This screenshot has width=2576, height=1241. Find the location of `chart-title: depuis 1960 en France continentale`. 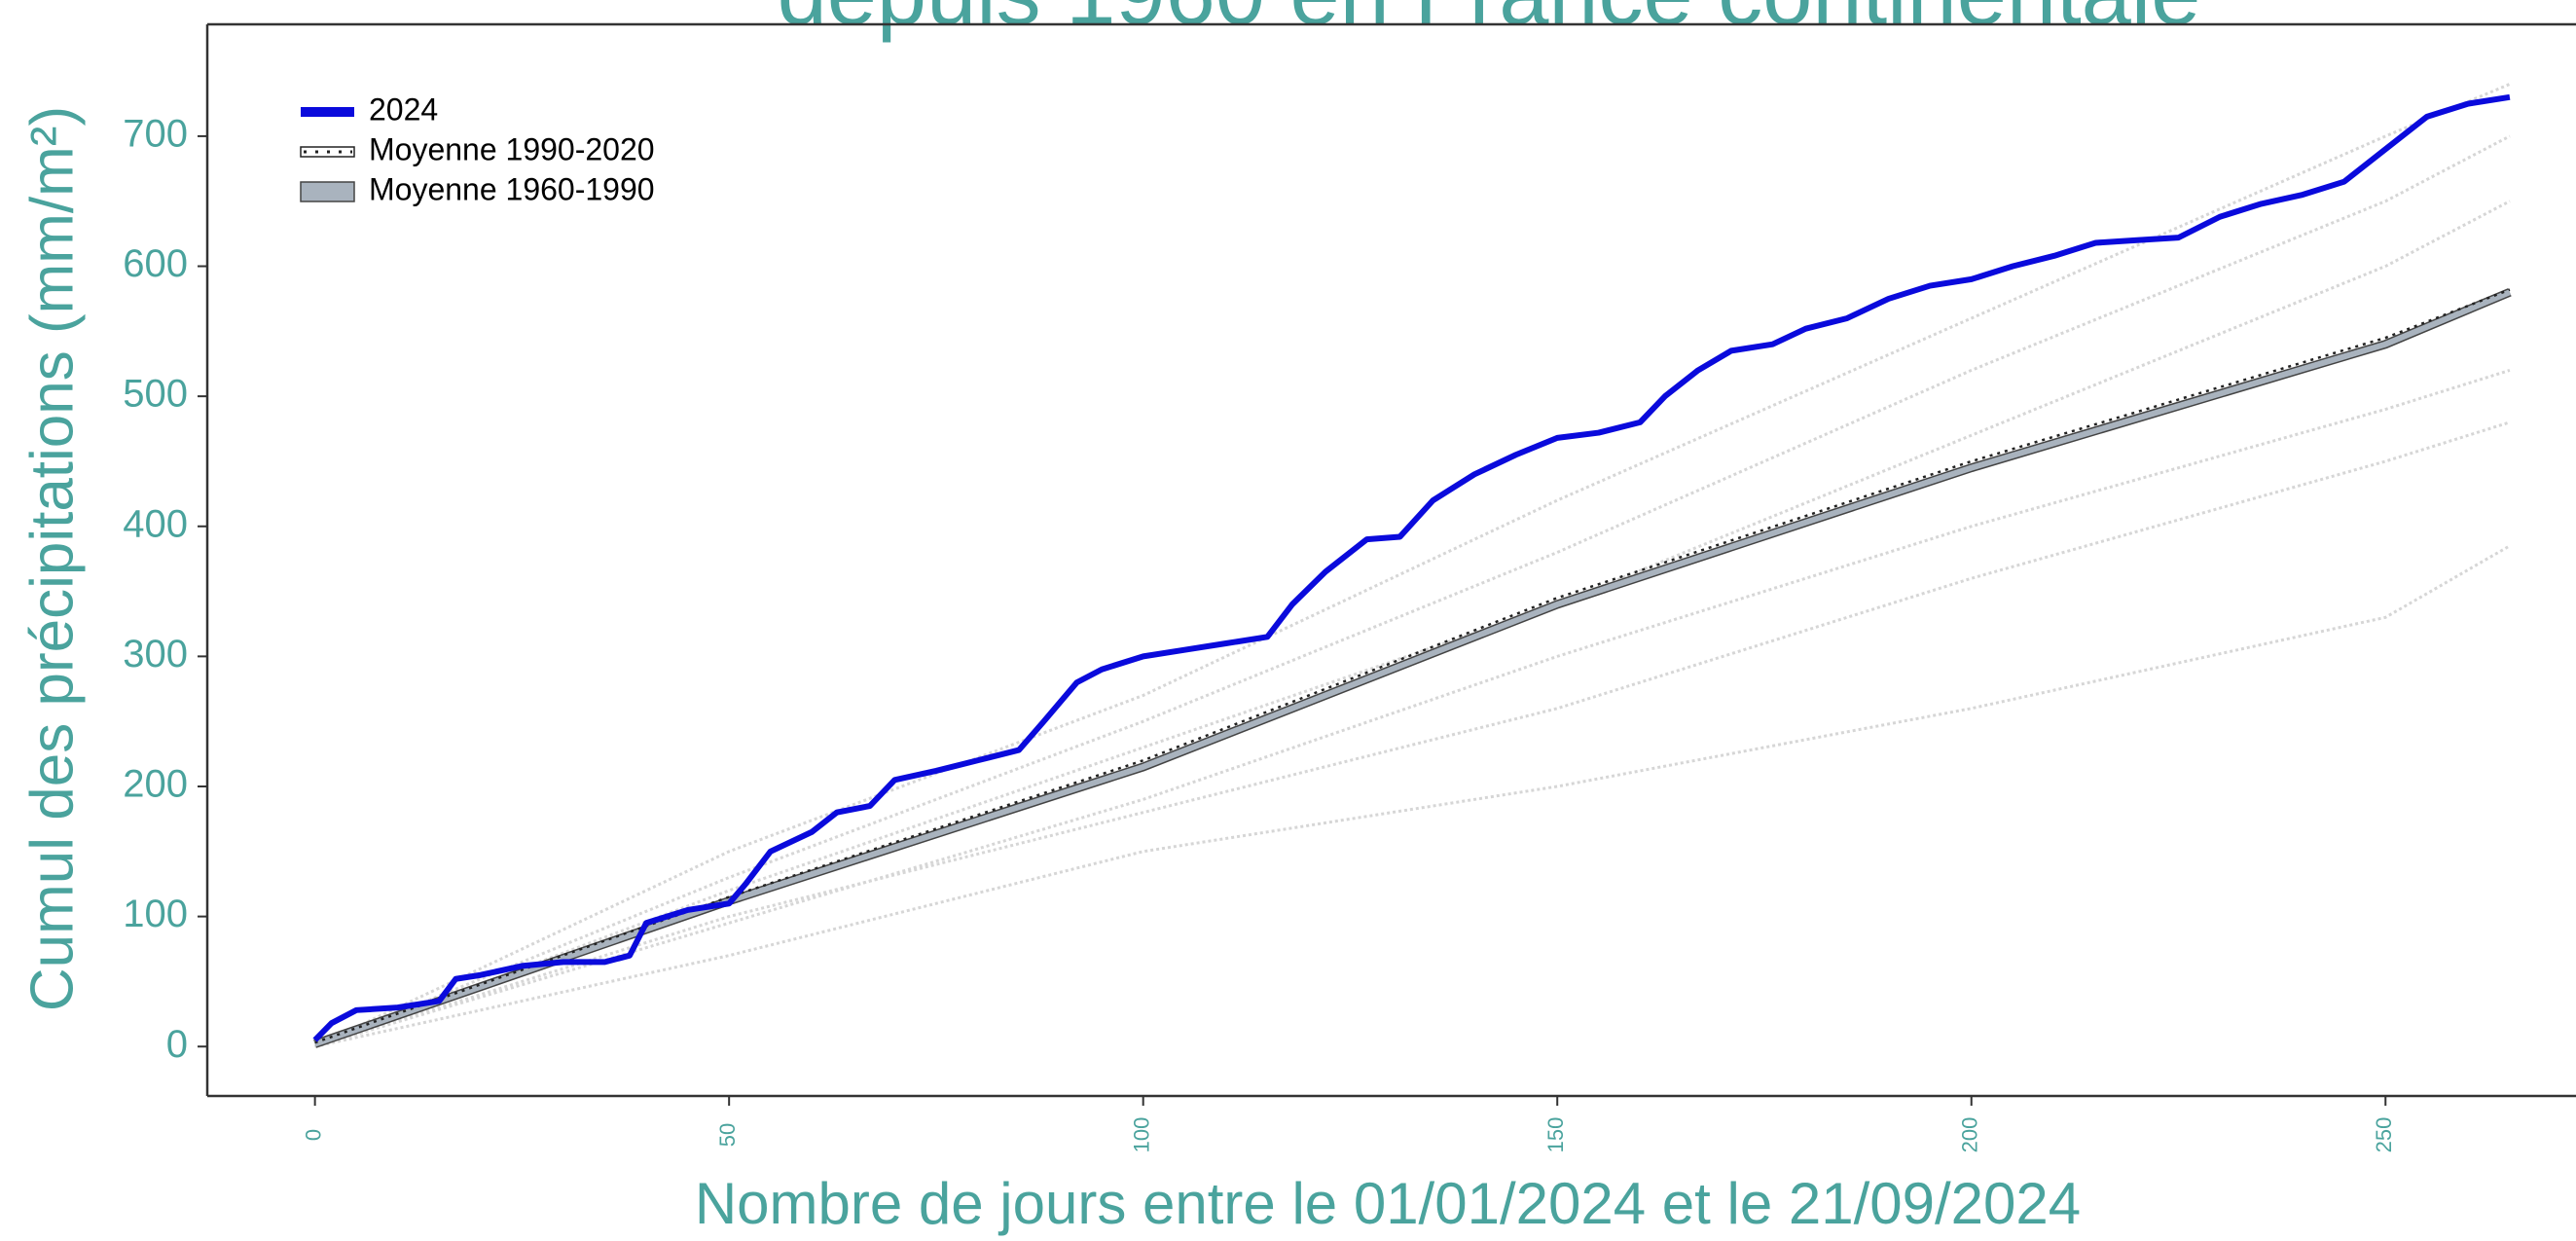

chart-title: depuis 1960 en France continentale is located at coordinates (1489, 22).